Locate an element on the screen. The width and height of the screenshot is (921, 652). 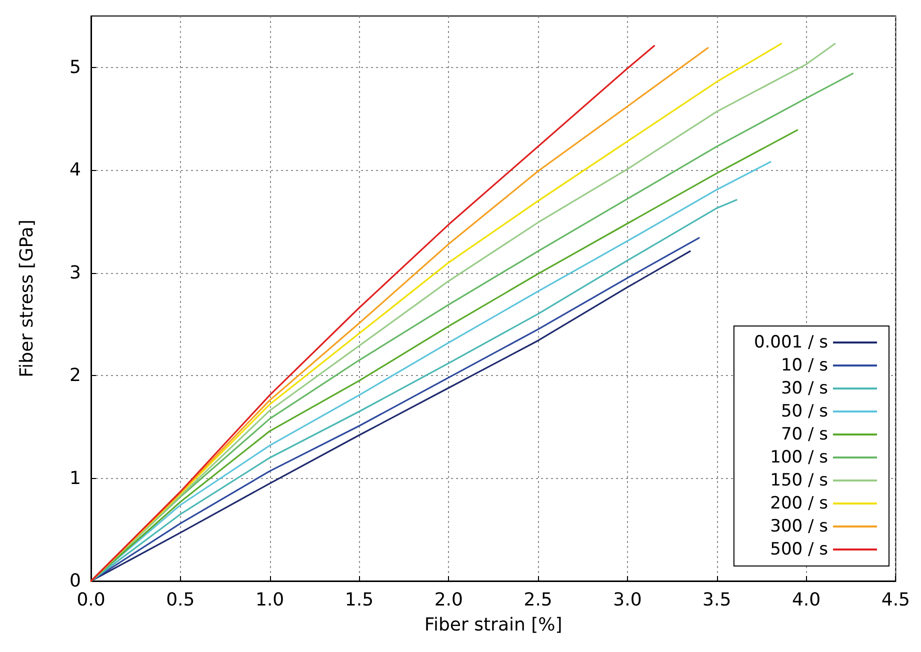
x-axis-title: Fiber strain [%] is located at coordinates (493, 625).